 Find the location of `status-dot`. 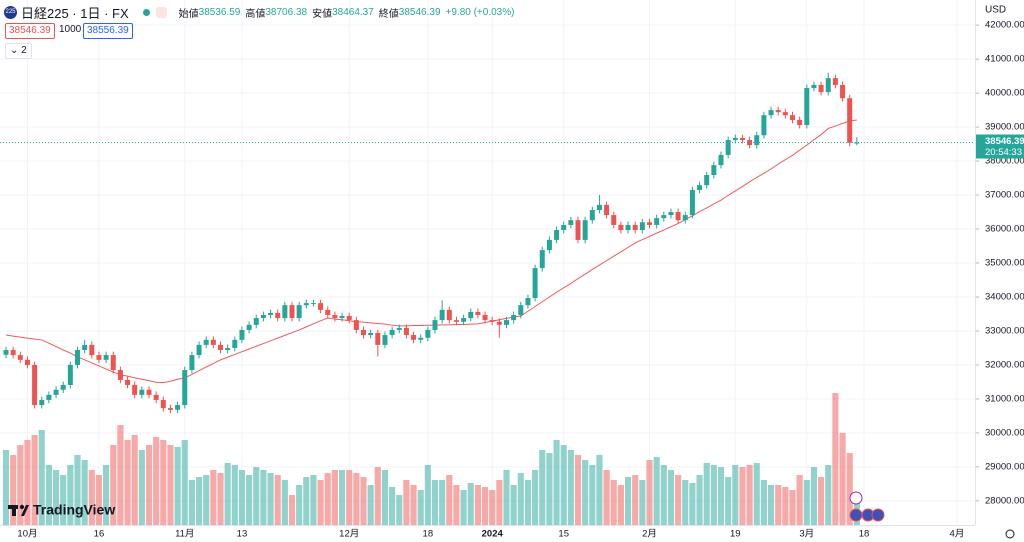

status-dot is located at coordinates (146, 12).